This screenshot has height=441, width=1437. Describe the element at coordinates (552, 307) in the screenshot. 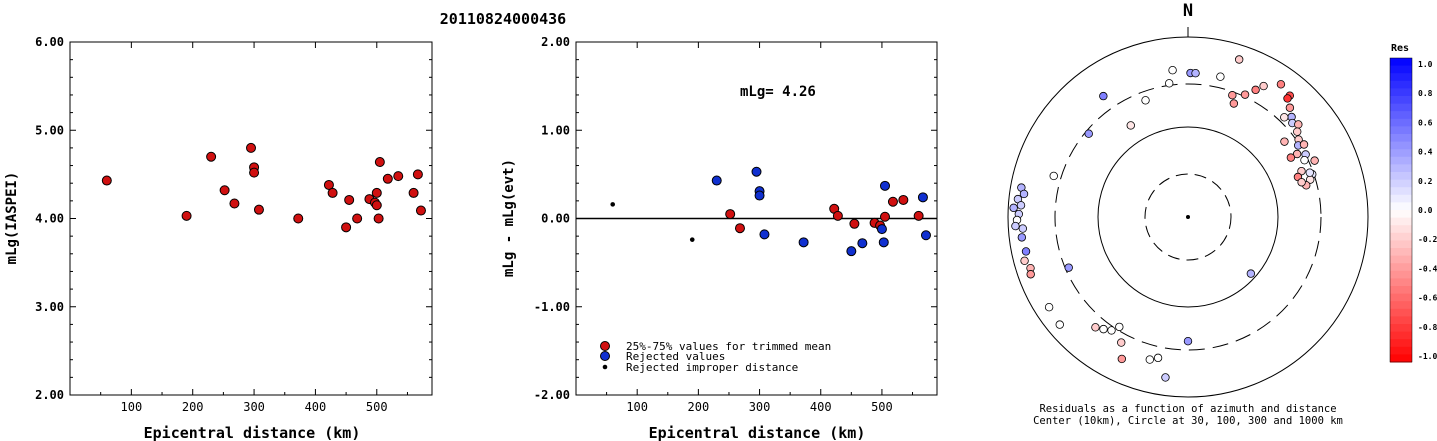

I see `chart2-ytick-label: -1.00` at that location.